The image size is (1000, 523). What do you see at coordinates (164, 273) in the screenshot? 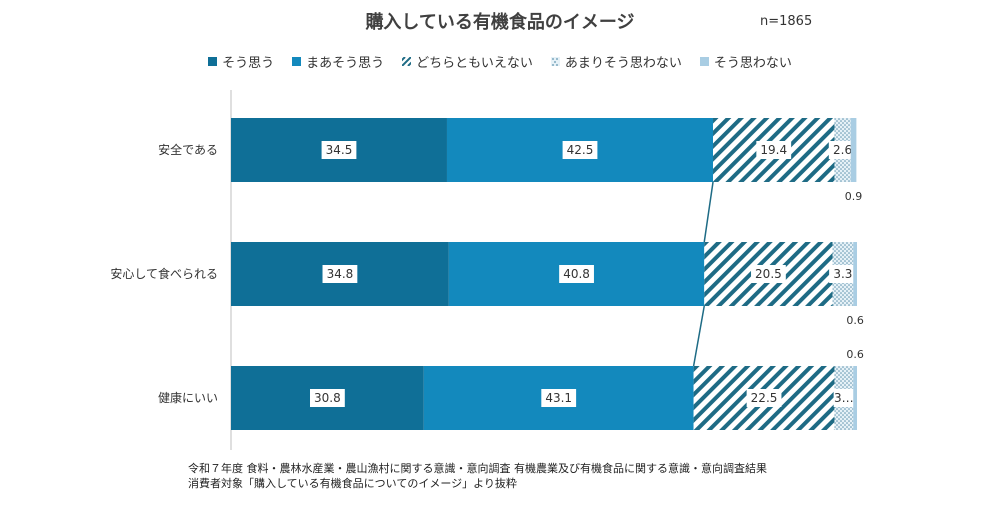
I see `category-label: 安心して食べられる` at bounding box center [164, 273].